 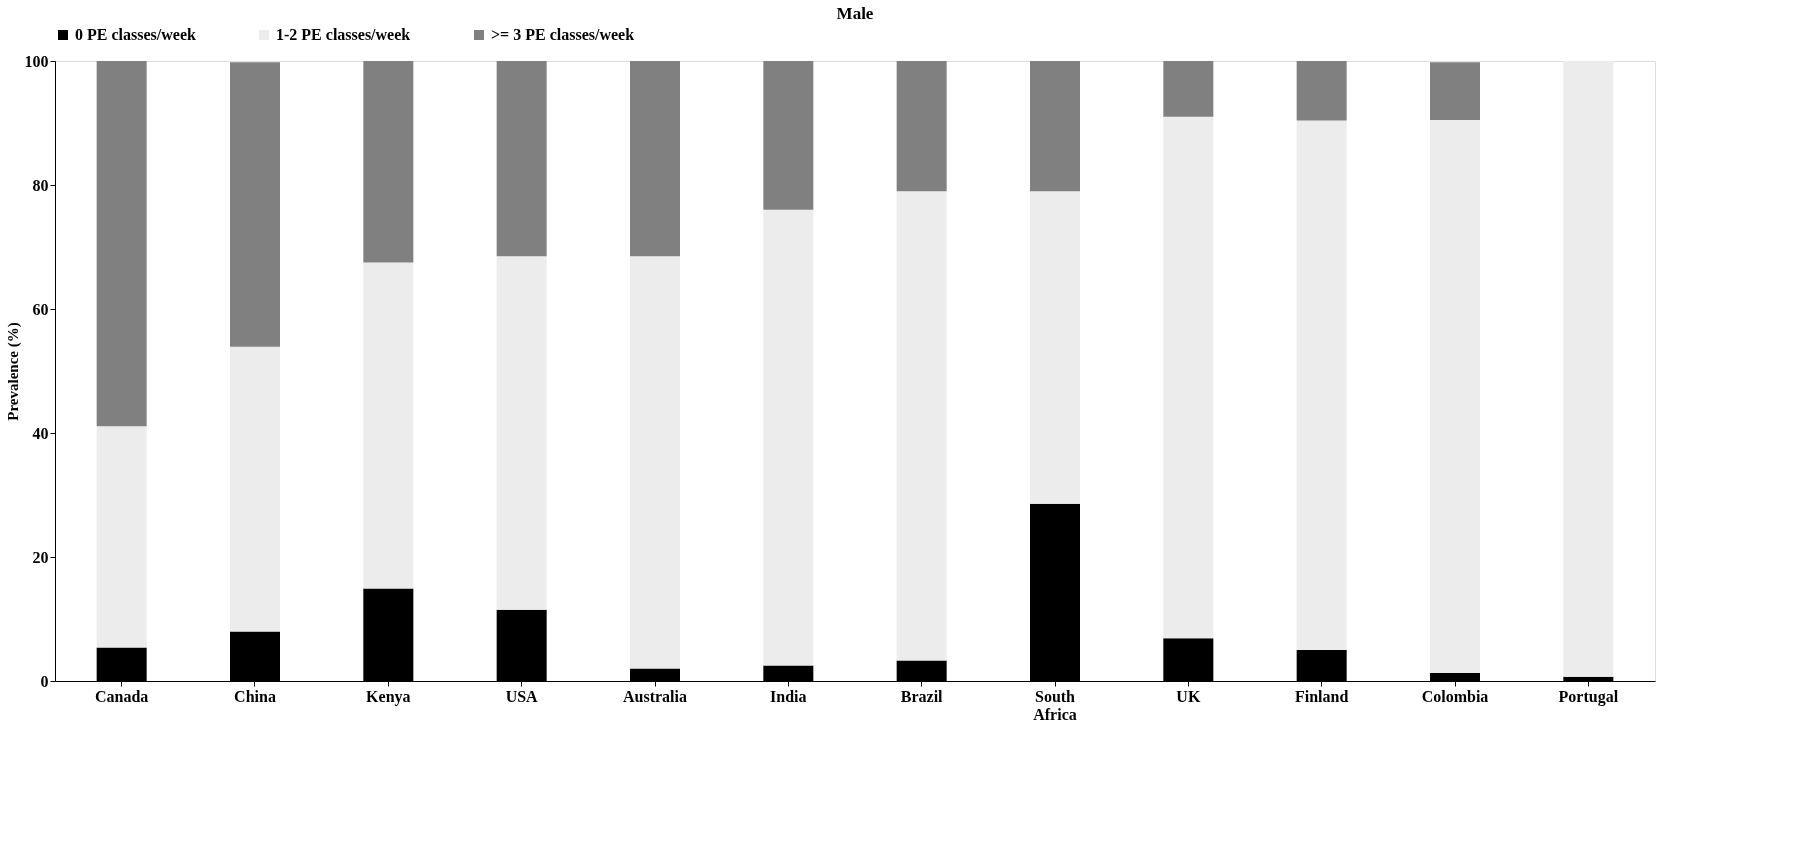 What do you see at coordinates (40, 309) in the screenshot?
I see `y-tick-label: 60` at bounding box center [40, 309].